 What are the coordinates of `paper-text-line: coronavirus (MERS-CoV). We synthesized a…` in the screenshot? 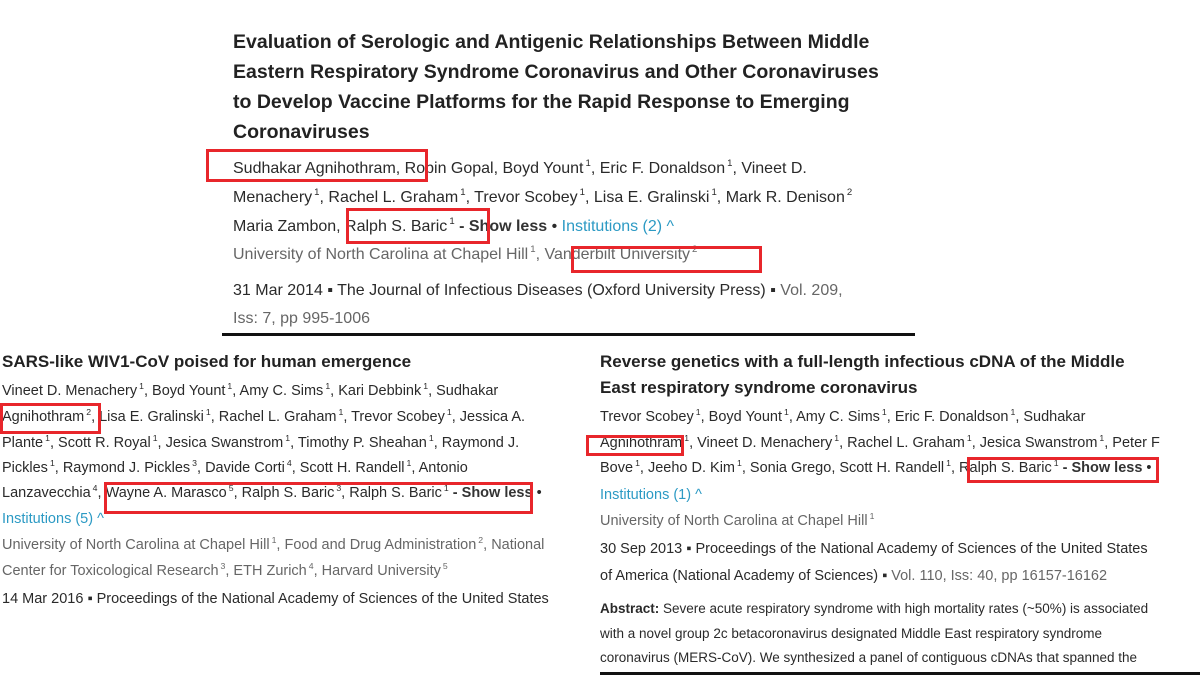 It's located at (868, 657).